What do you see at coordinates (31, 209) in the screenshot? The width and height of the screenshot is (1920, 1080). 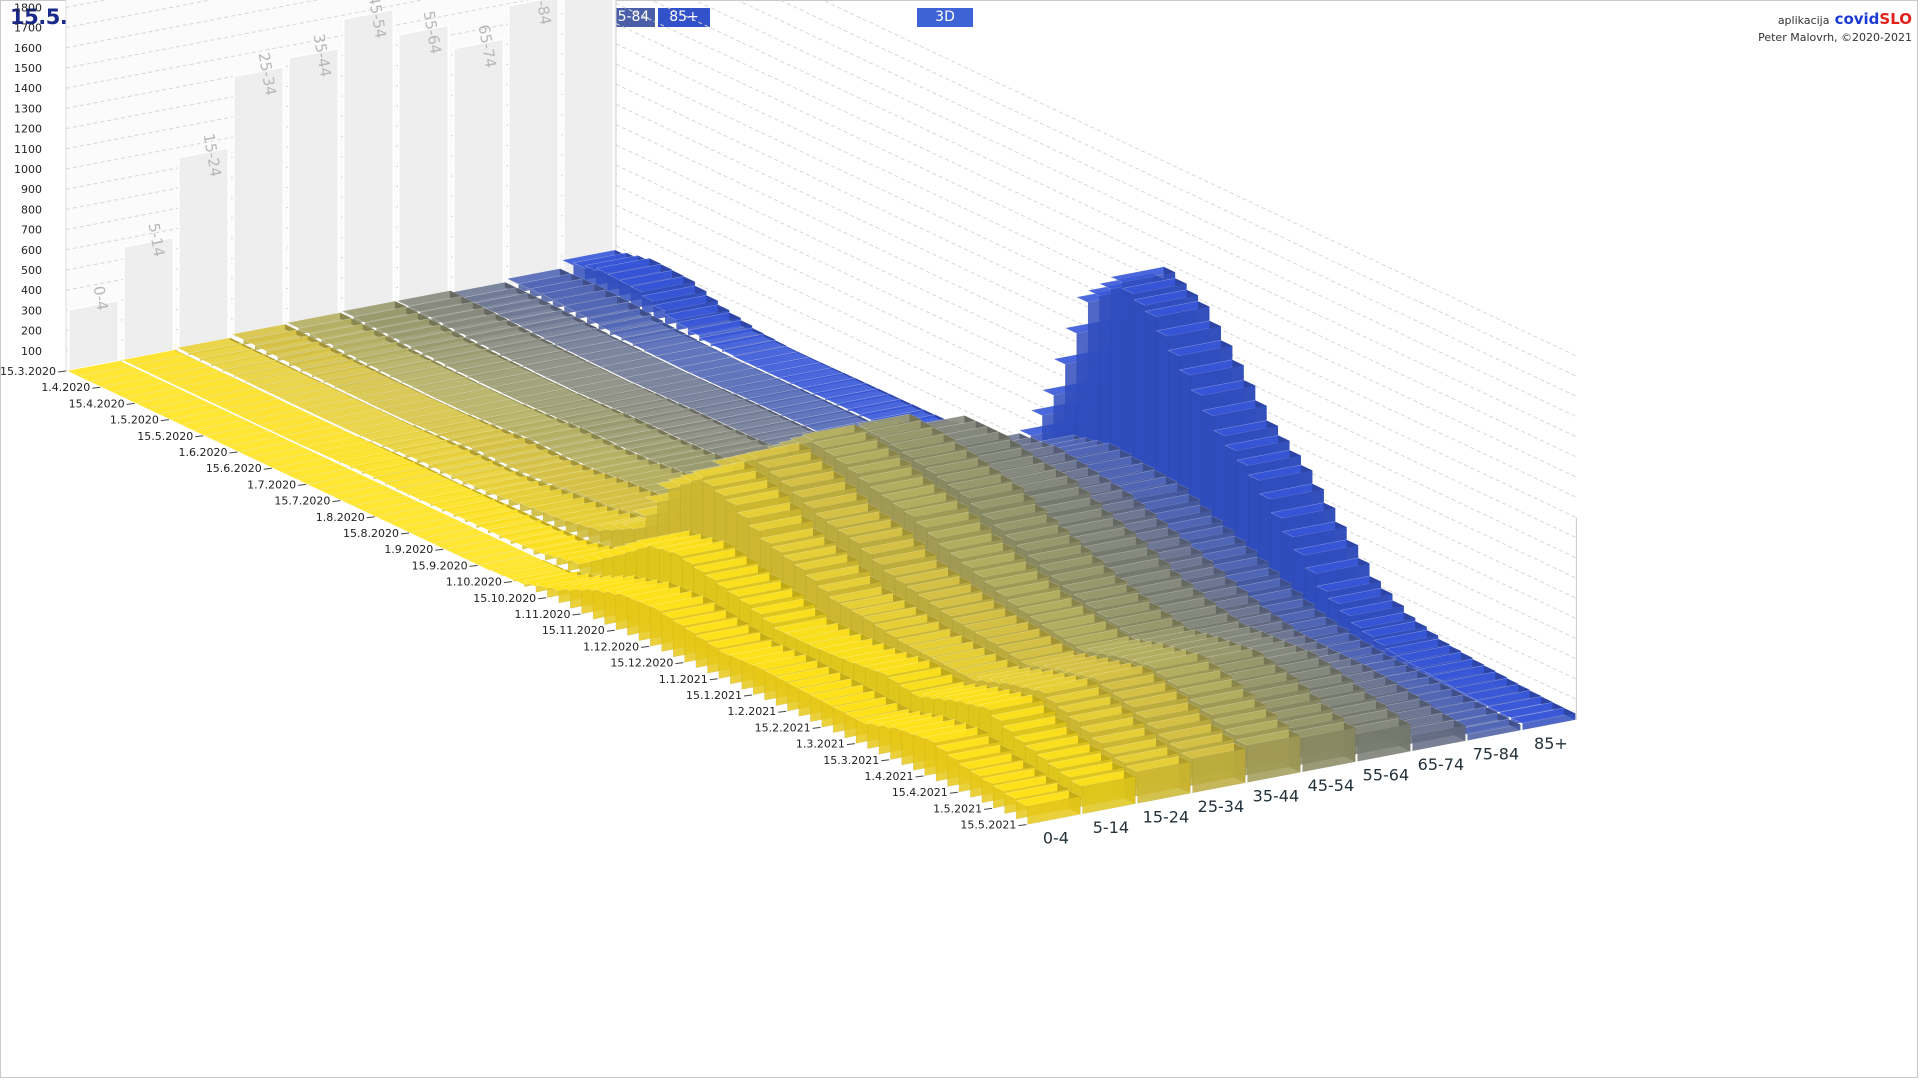 I see `y-tick-label: 800` at bounding box center [31, 209].